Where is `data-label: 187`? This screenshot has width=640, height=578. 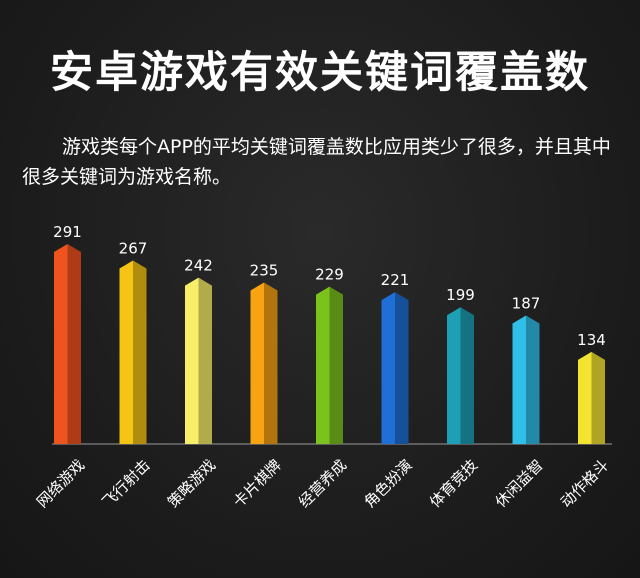
data-label: 187 is located at coordinates (526, 303).